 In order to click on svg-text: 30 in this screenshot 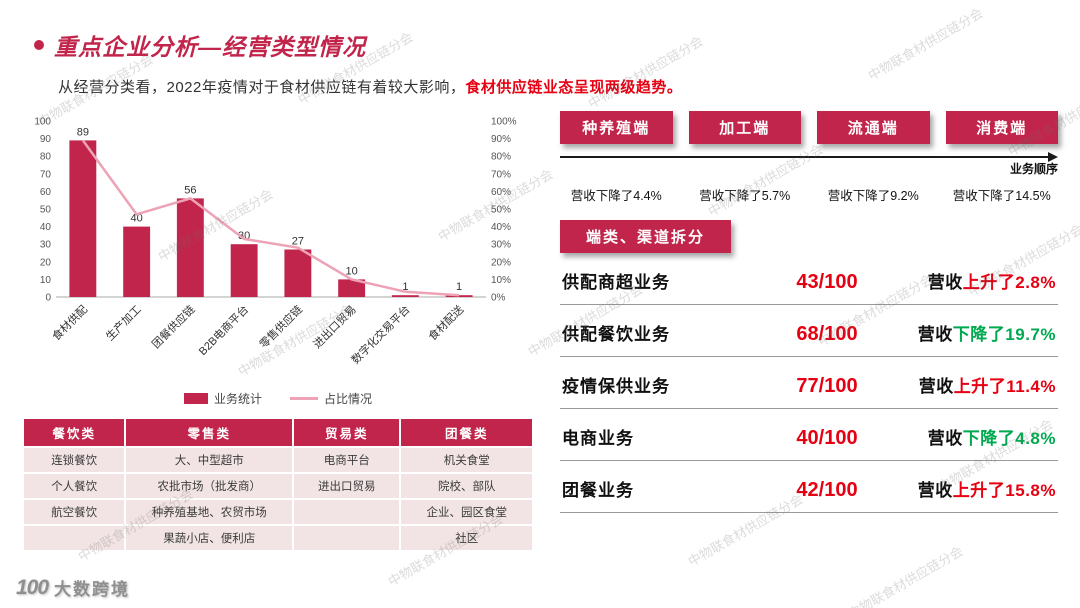, I will do `click(46, 245)`.